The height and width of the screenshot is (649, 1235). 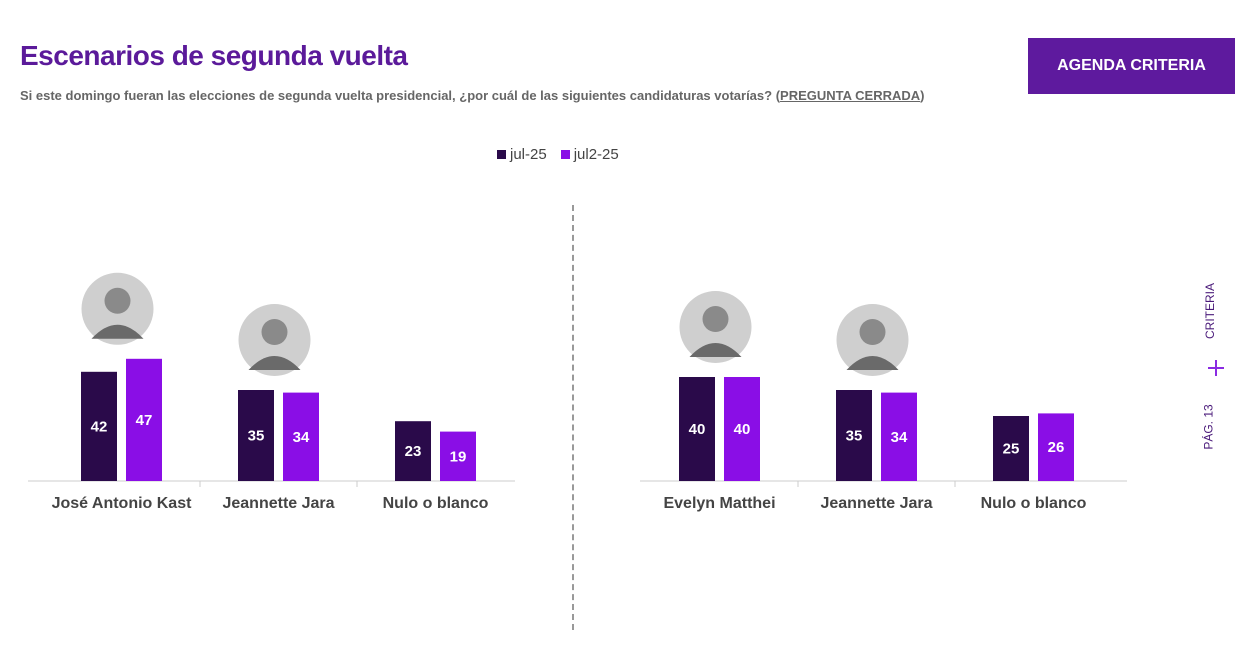 I want to click on data-label: 19, so click(x=458, y=456).